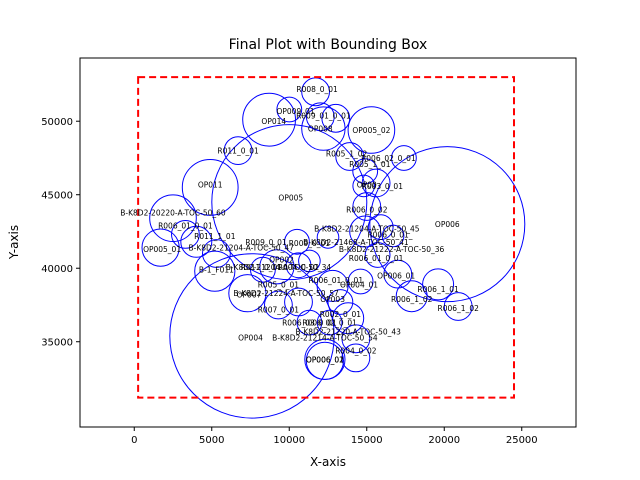 The image size is (640, 480). Describe the element at coordinates (290, 198) in the screenshot. I see `annotation-label: OP005` at that location.